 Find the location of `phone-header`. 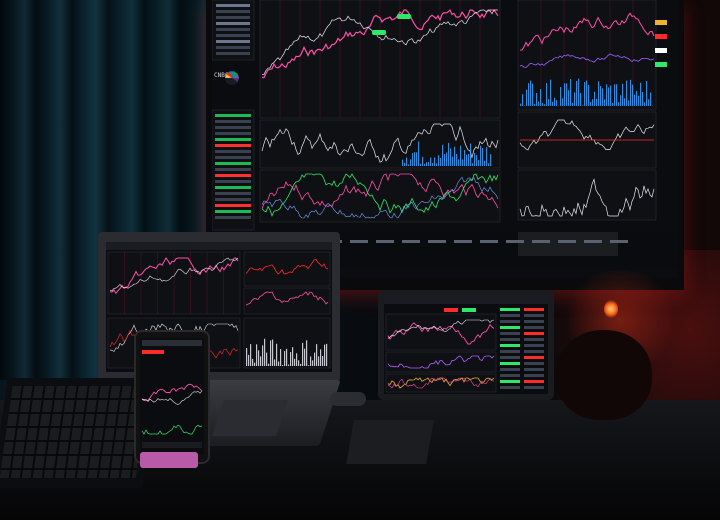

phone-header is located at coordinates (172, 343).